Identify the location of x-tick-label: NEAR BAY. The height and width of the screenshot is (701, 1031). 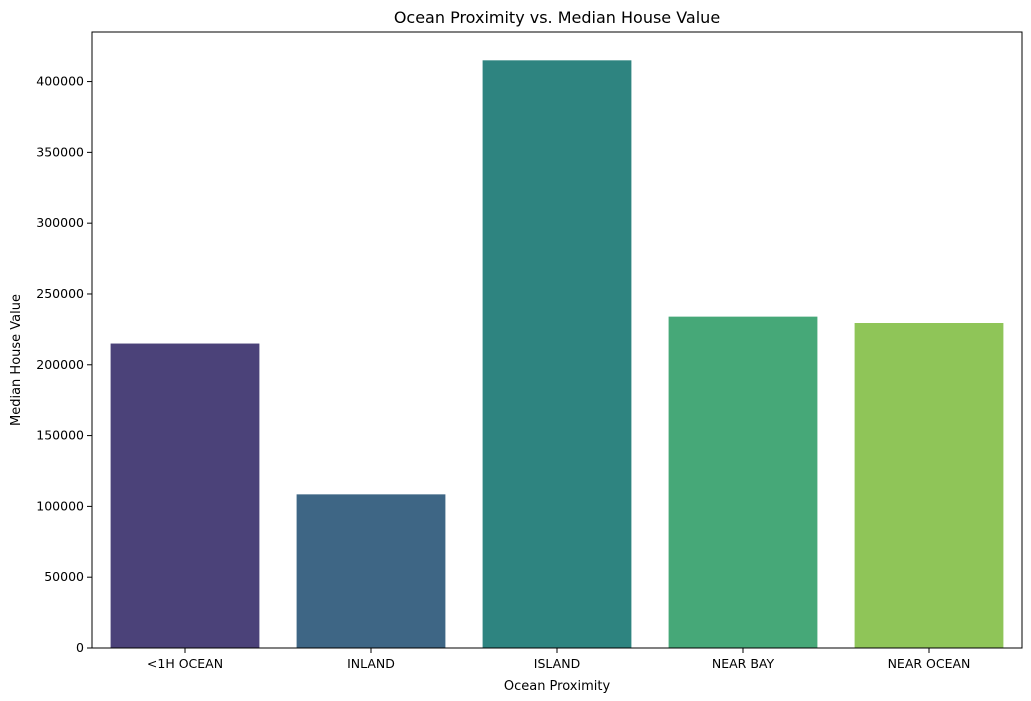
(743, 663).